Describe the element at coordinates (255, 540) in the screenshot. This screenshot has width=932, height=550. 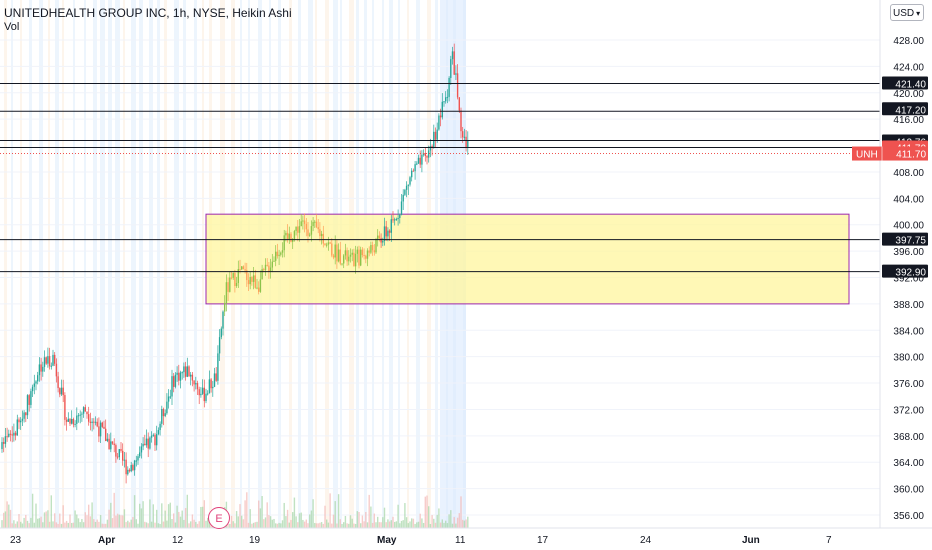
I see `time-tick-label: 19` at that location.